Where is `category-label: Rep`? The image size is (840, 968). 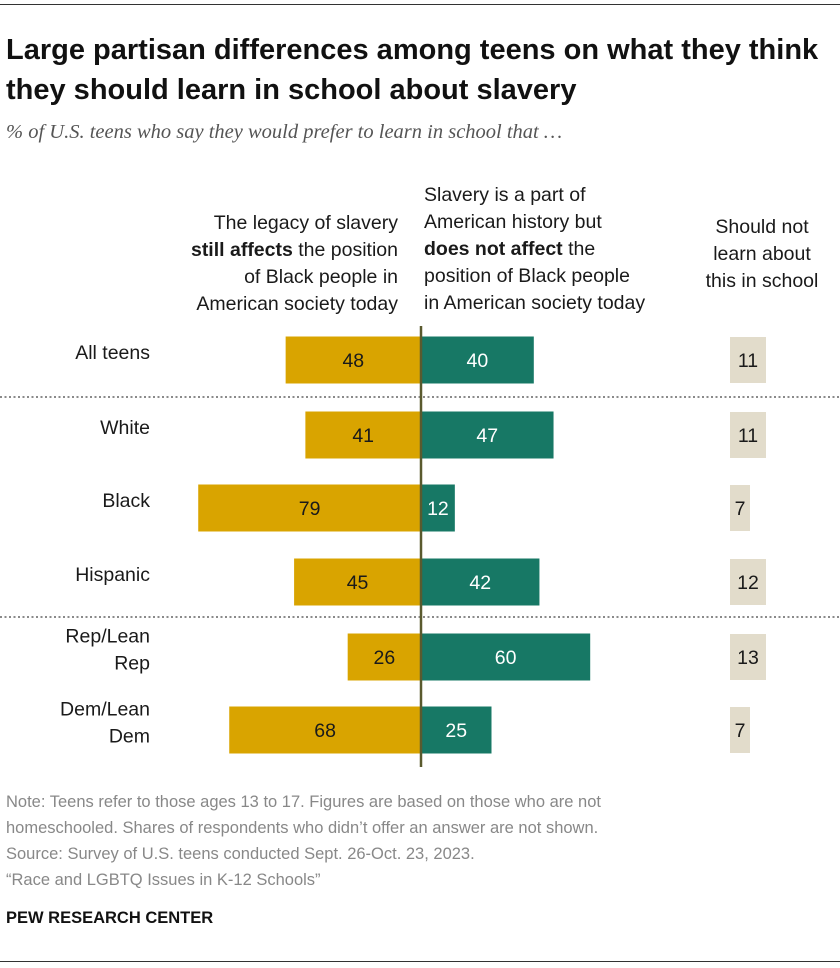
category-label: Rep is located at coordinates (132, 664).